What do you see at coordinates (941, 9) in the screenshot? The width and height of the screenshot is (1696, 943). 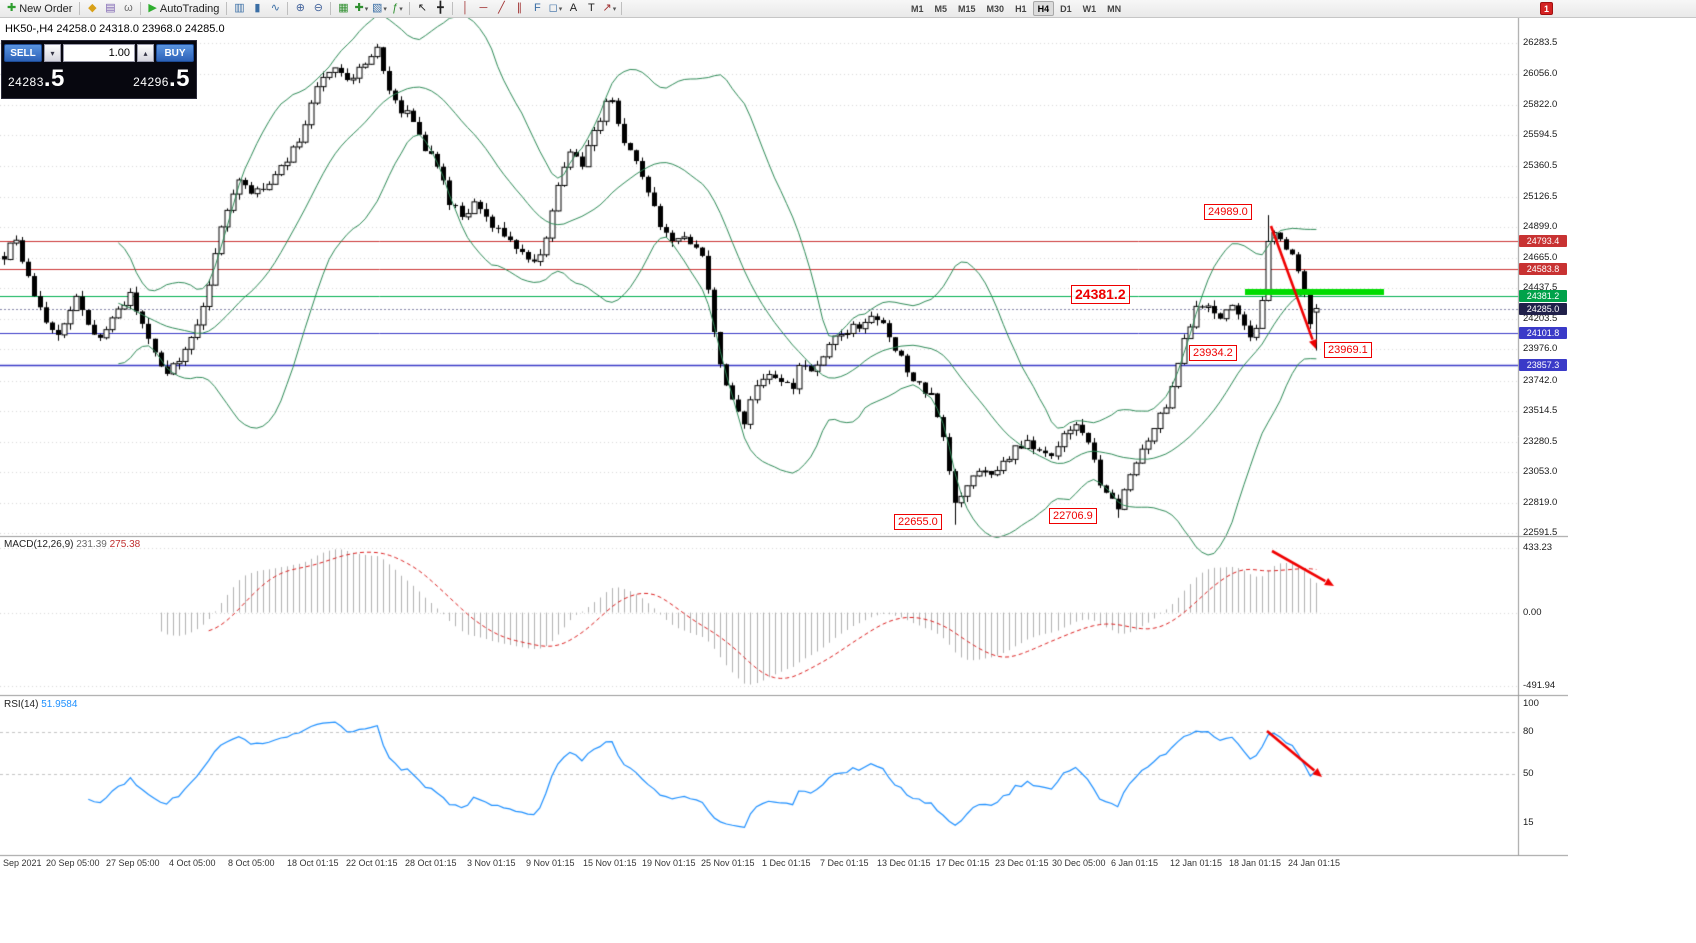 I see `timeframe-M5: M5` at bounding box center [941, 9].